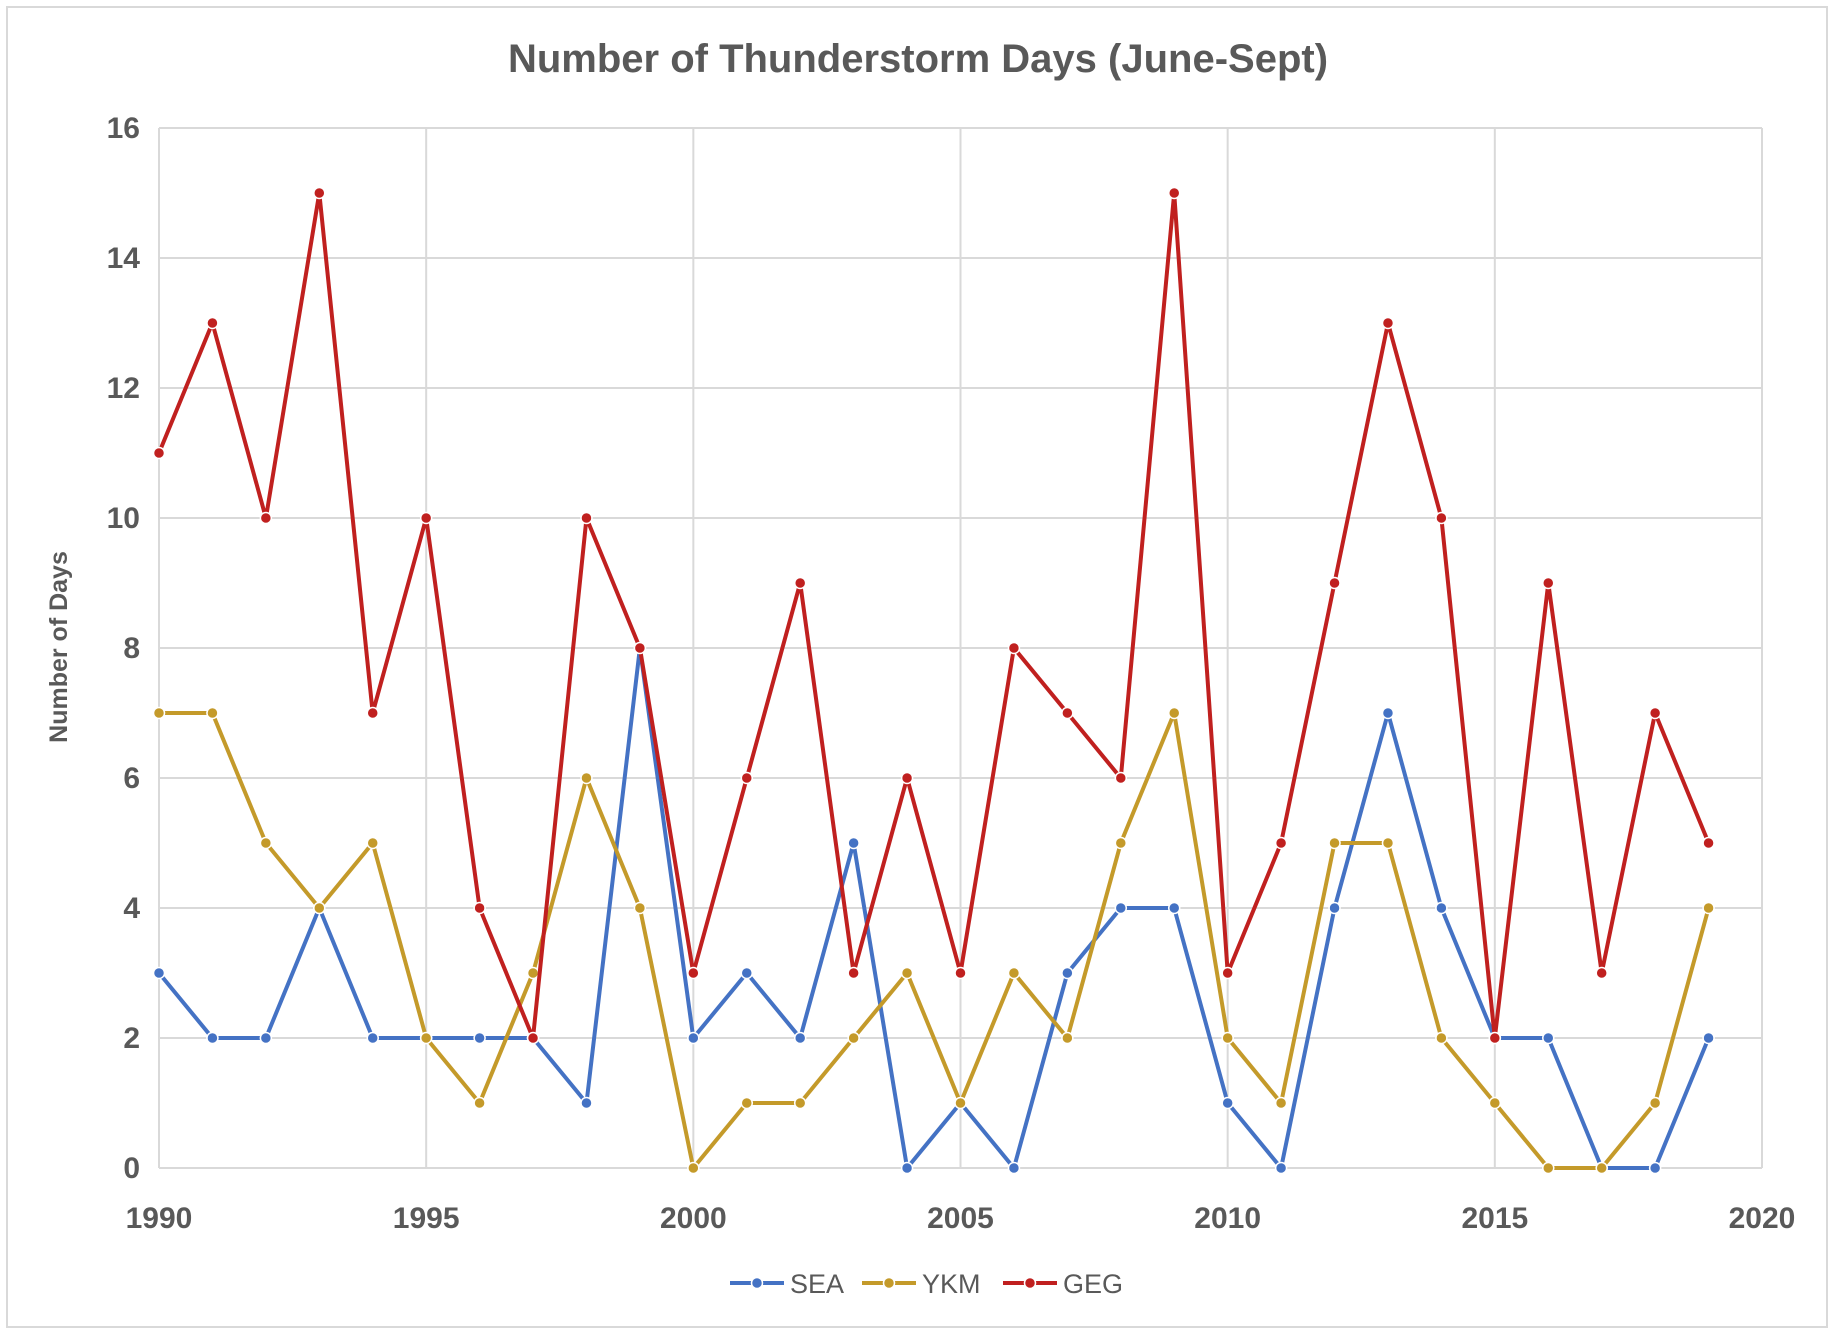 The width and height of the screenshot is (1836, 1336). What do you see at coordinates (1093, 1284) in the screenshot?
I see `legend-label: GEG` at bounding box center [1093, 1284].